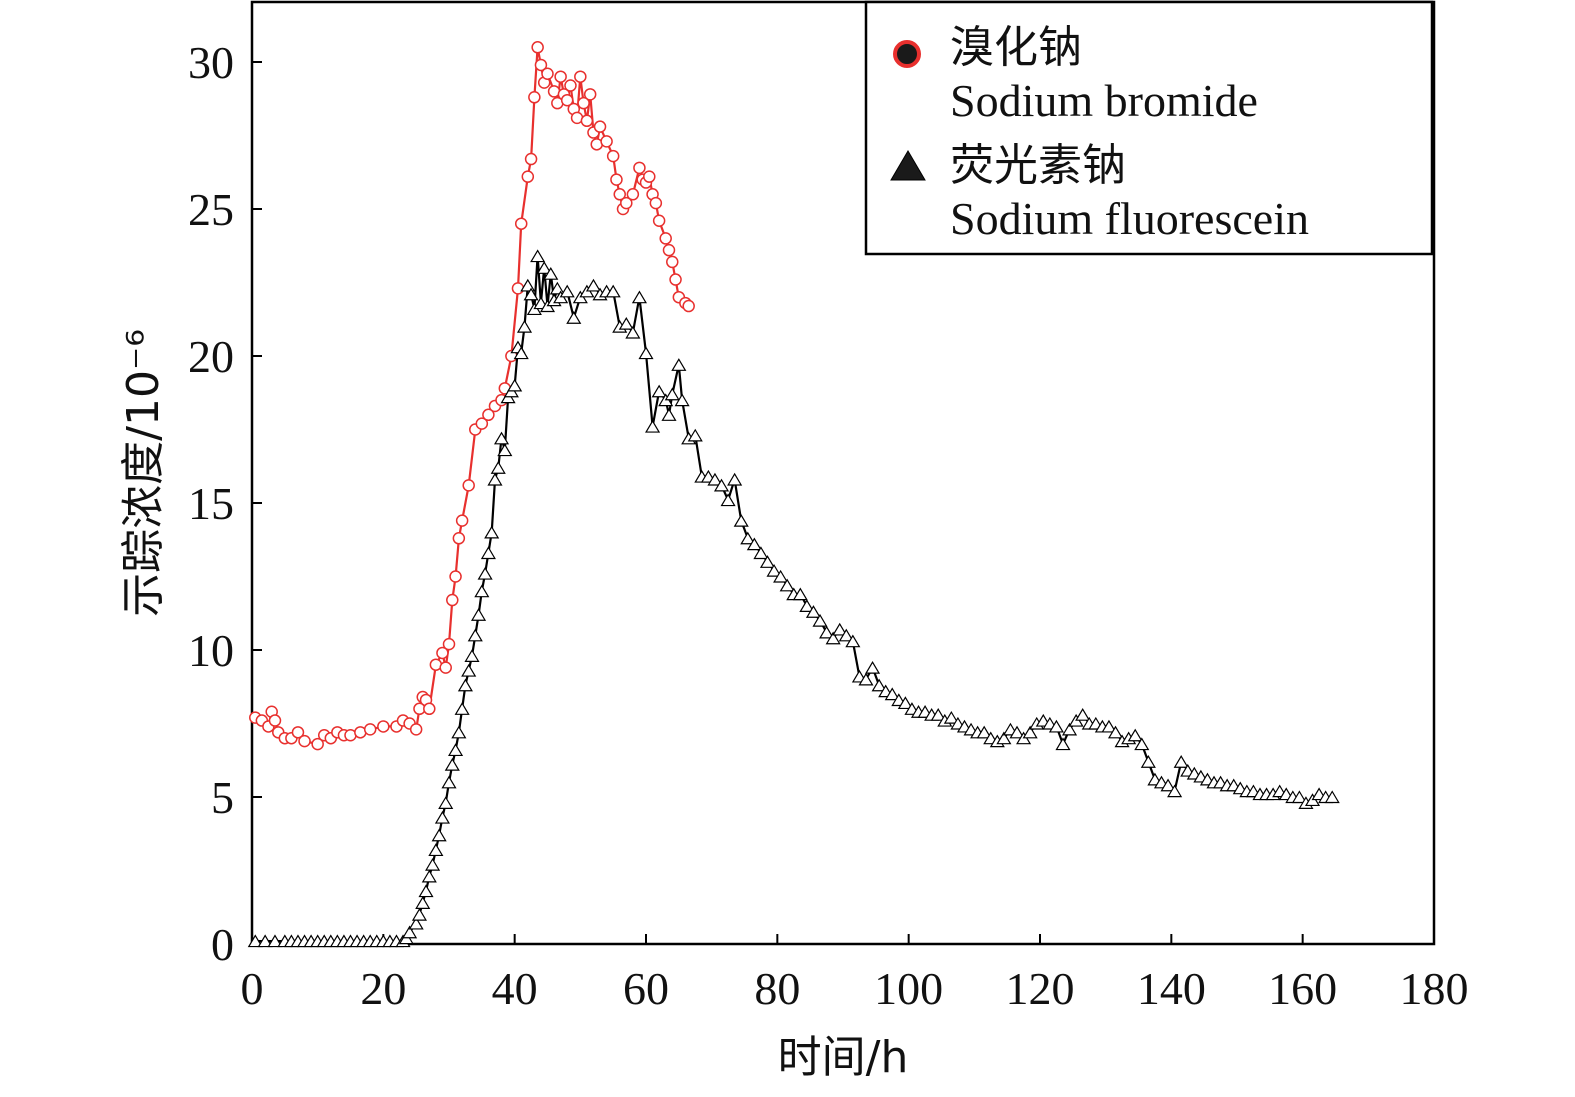 This screenshot has width=1575, height=1097. What do you see at coordinates (143, 473) in the screenshot?
I see `y-axis-title: 示踪浓度/10⁻⁶` at bounding box center [143, 473].